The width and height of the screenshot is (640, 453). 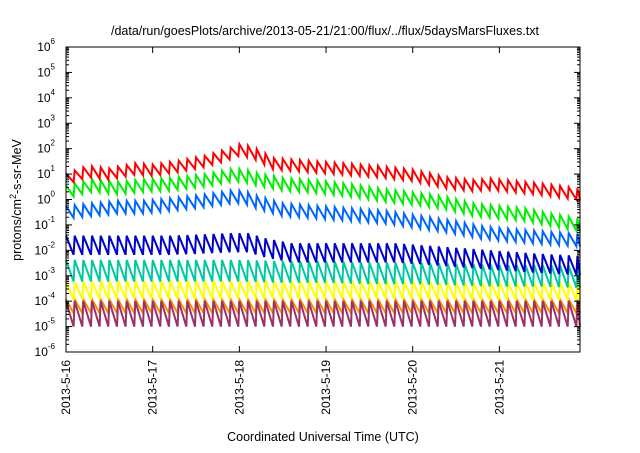 I want to click on y-tick-label: 10⁻⁵, so click(x=45, y=325).